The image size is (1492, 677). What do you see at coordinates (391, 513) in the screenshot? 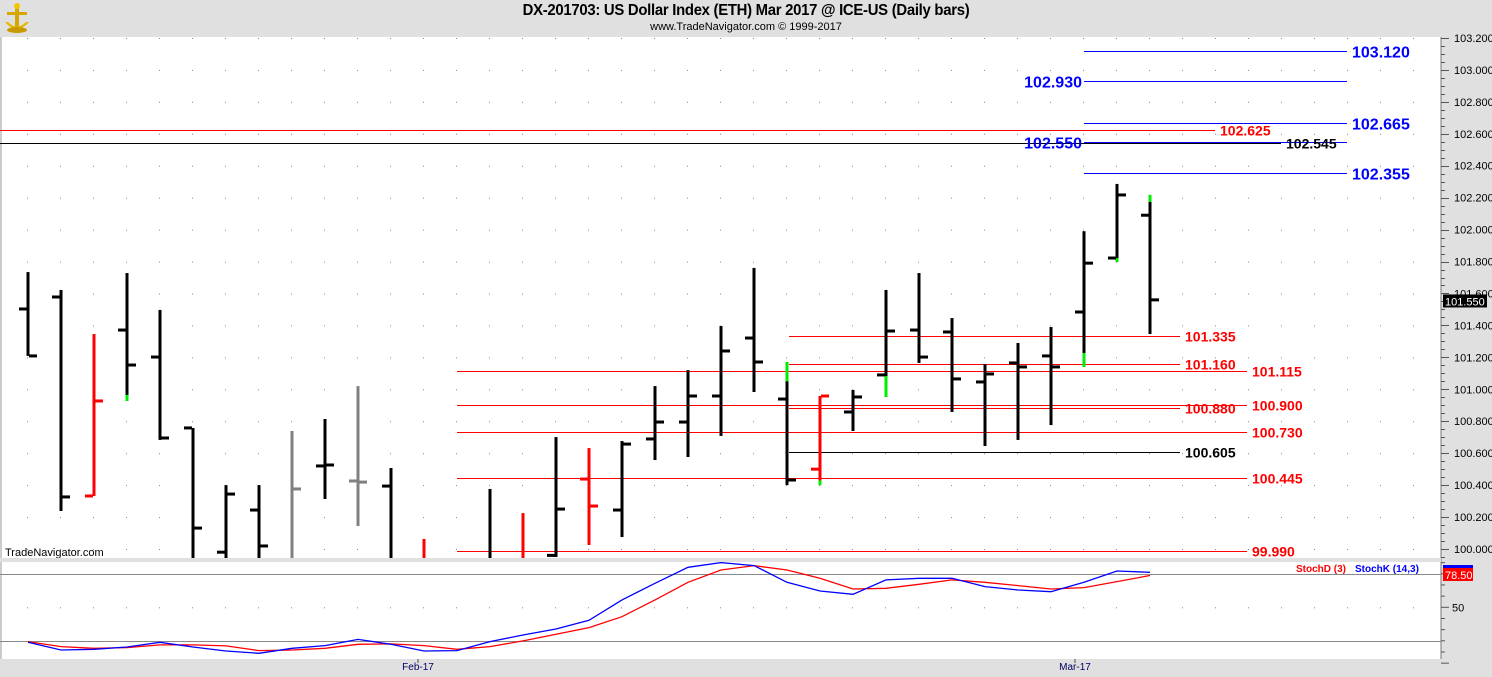
I see `bar-range` at bounding box center [391, 513].